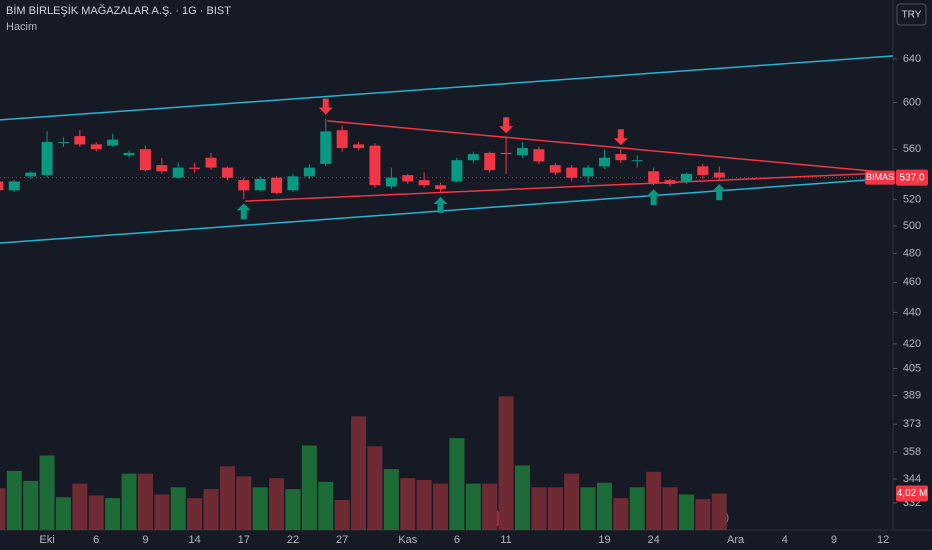 The width and height of the screenshot is (932, 550). What do you see at coordinates (912, 59) in the screenshot?
I see `y-tick-label: 640` at bounding box center [912, 59].